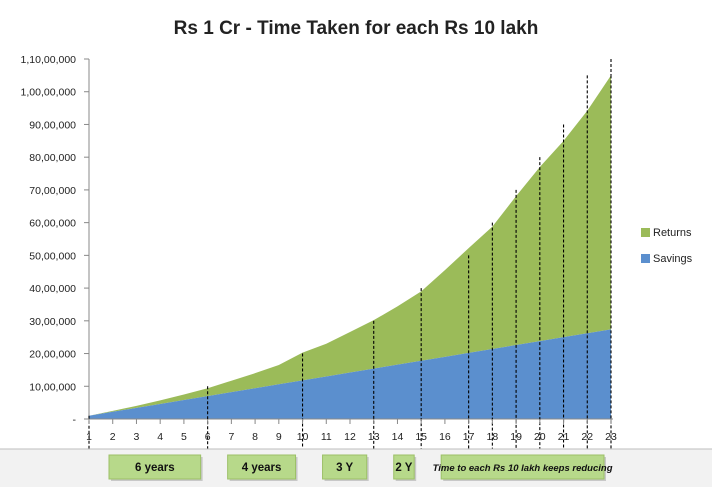 Image resolution: width=712 pixels, height=487 pixels. I want to click on x-tick-label: 8, so click(255, 437).